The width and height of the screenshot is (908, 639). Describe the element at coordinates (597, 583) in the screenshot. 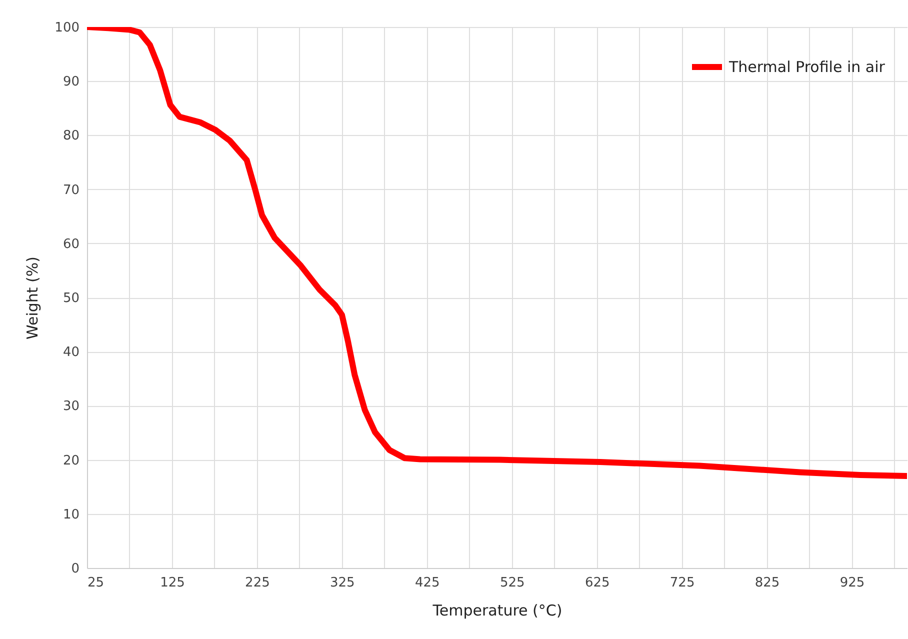

I see `x-tick-label: 625` at that location.